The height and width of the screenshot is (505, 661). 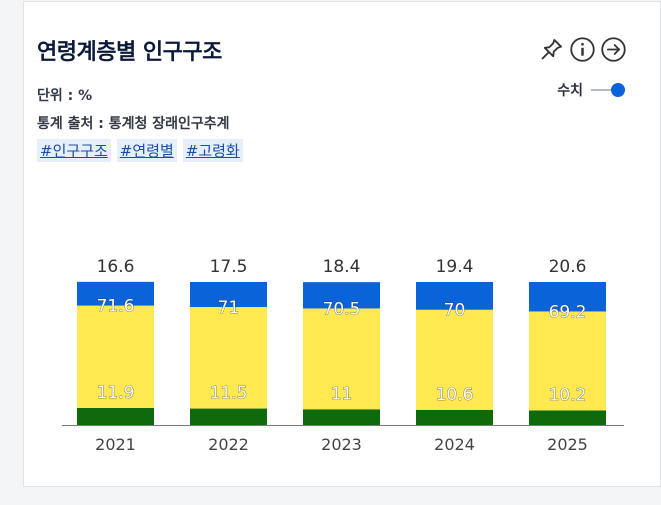 I want to click on bar-working-2021, so click(x=115, y=356).